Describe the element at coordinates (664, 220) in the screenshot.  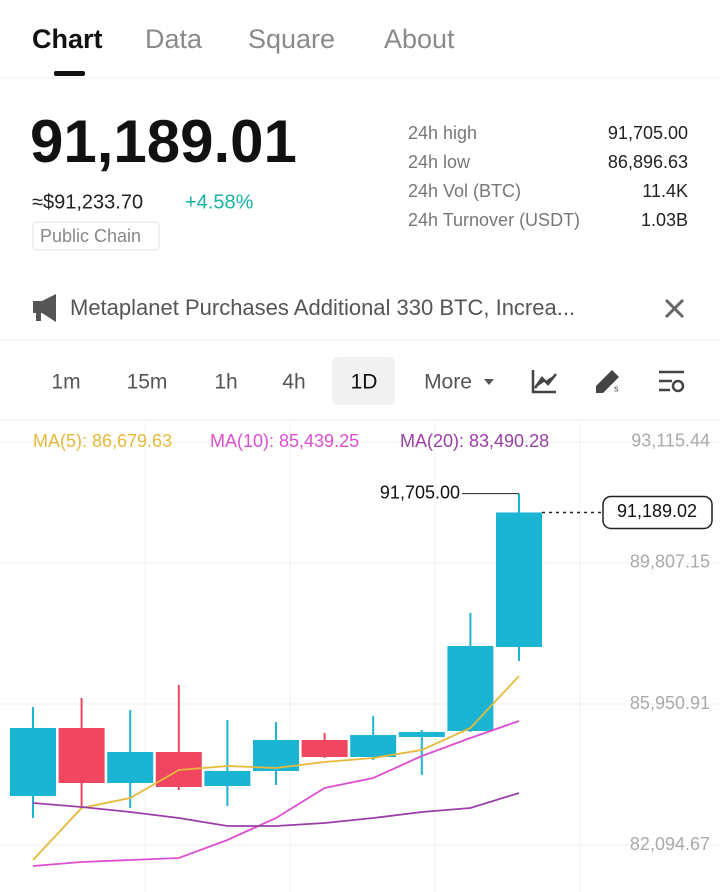
I see `stat-value: 1.03B` at that location.